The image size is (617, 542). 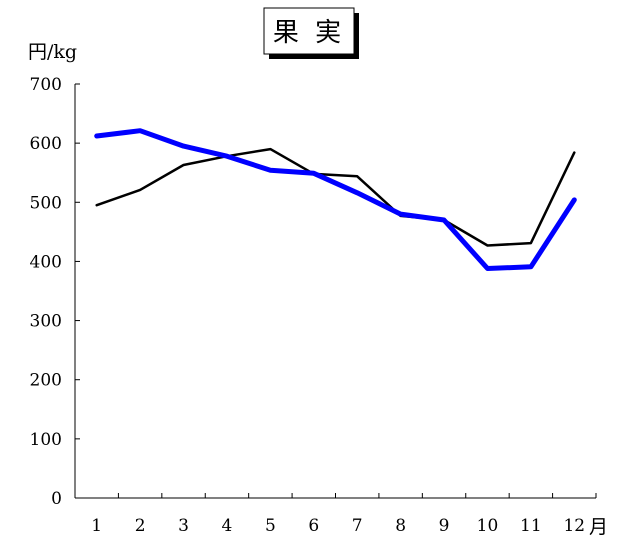 What do you see at coordinates (531, 526) in the screenshot?
I see `x-tick-label: 11` at bounding box center [531, 526].